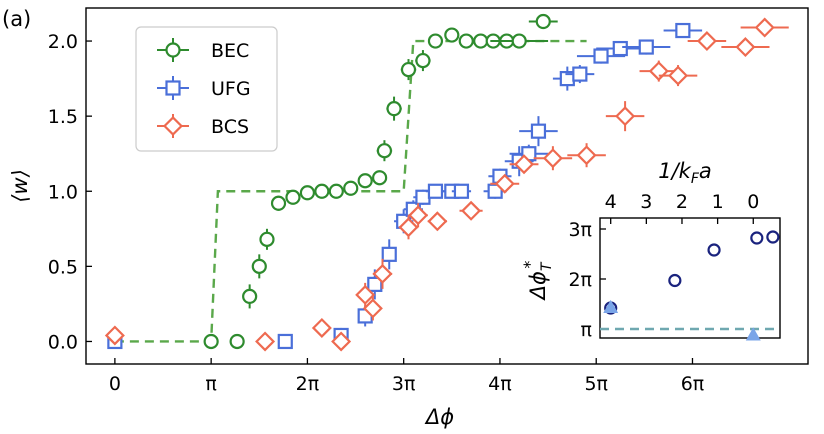 The image size is (824, 434). What do you see at coordinates (580, 230) in the screenshot?
I see `inset-y-tick-label: 3π` at bounding box center [580, 230].